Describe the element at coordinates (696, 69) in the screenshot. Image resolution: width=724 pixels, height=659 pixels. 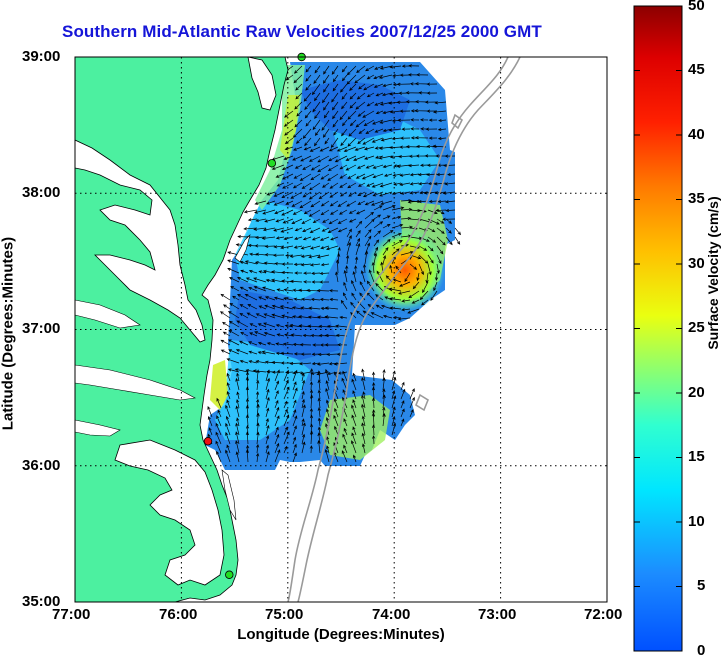
I see `colorbar-tick-label: 45` at that location.